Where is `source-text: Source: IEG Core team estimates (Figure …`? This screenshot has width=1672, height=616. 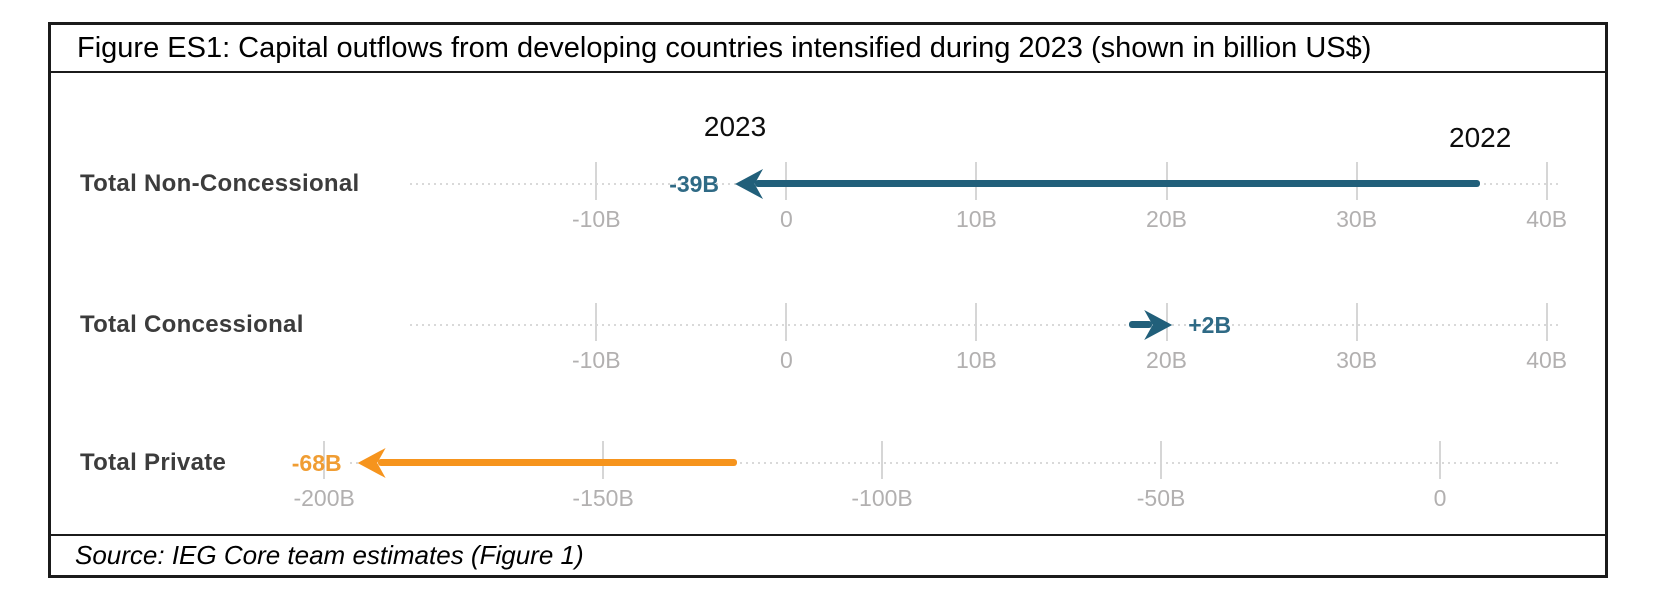 source-text: Source: IEG Core team estimates (Figure … is located at coordinates (329, 555).